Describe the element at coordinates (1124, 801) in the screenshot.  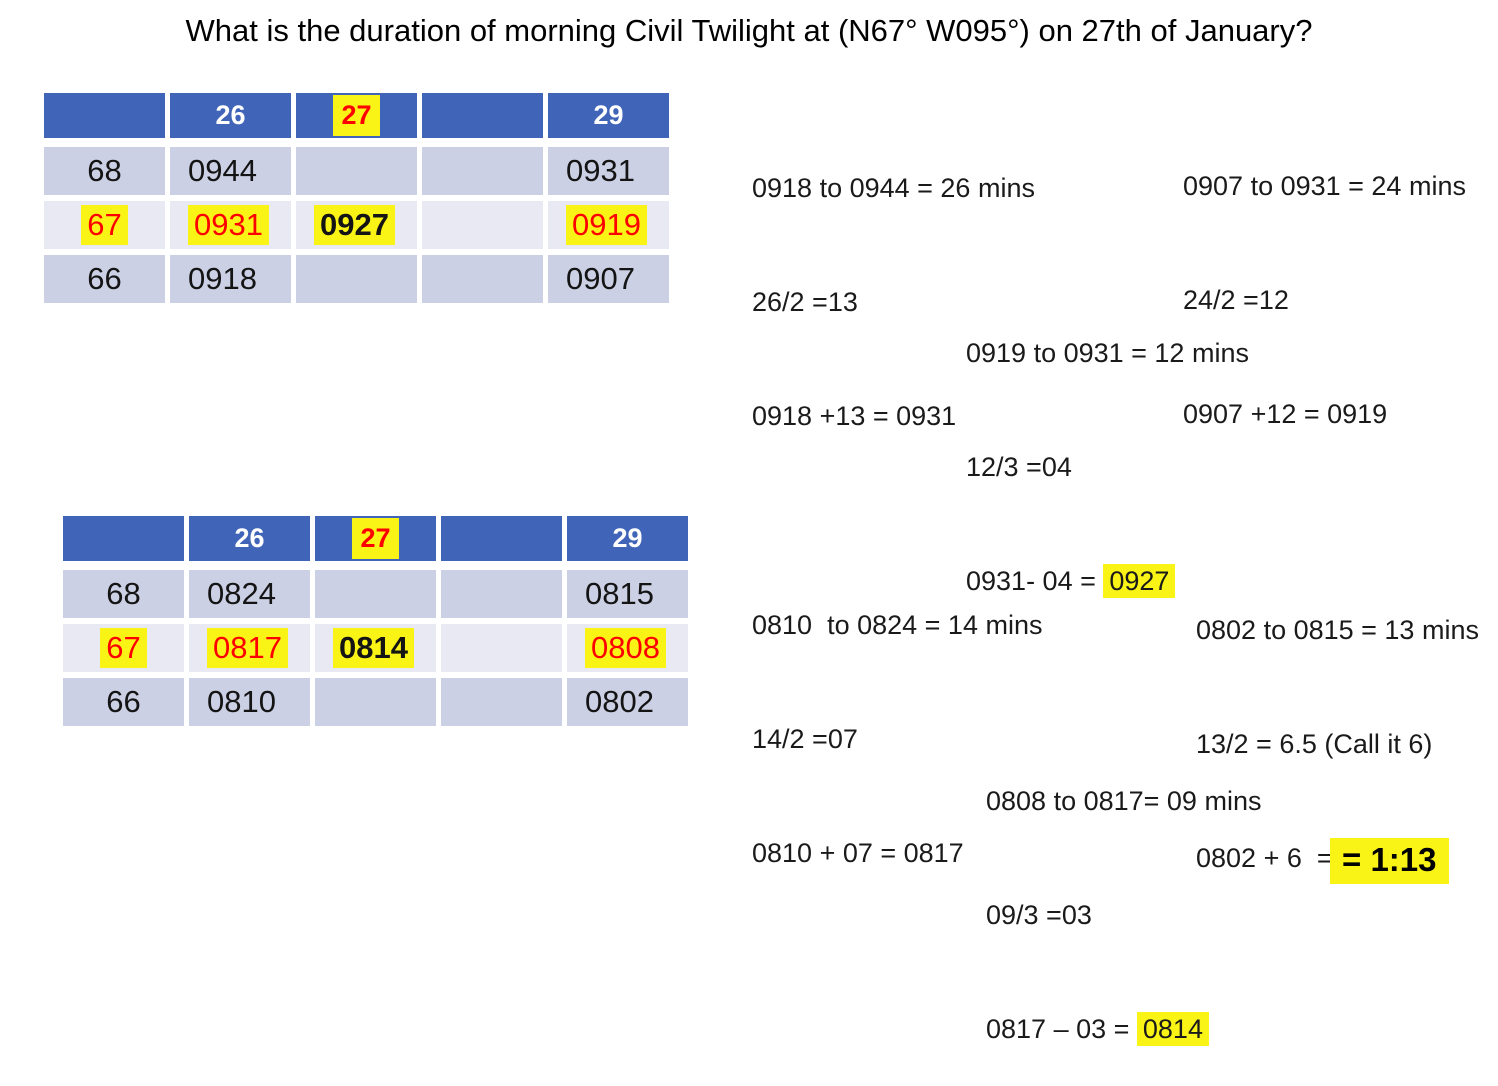
I see `calc-line: 0808 to 0817= 09 mins` at that location.